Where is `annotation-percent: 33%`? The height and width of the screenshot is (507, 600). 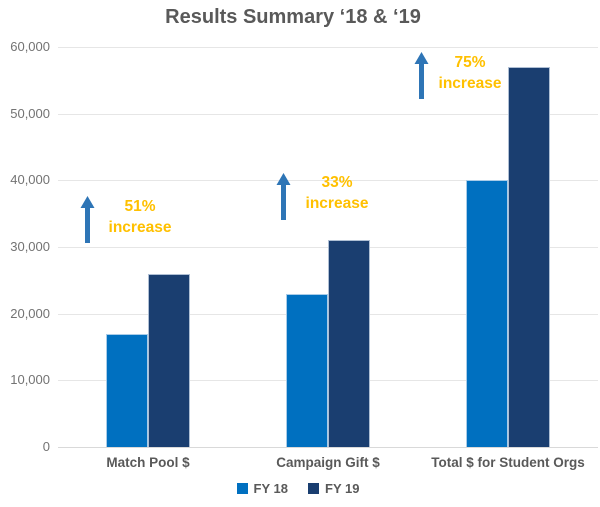 annotation-percent: 33% is located at coordinates (337, 182).